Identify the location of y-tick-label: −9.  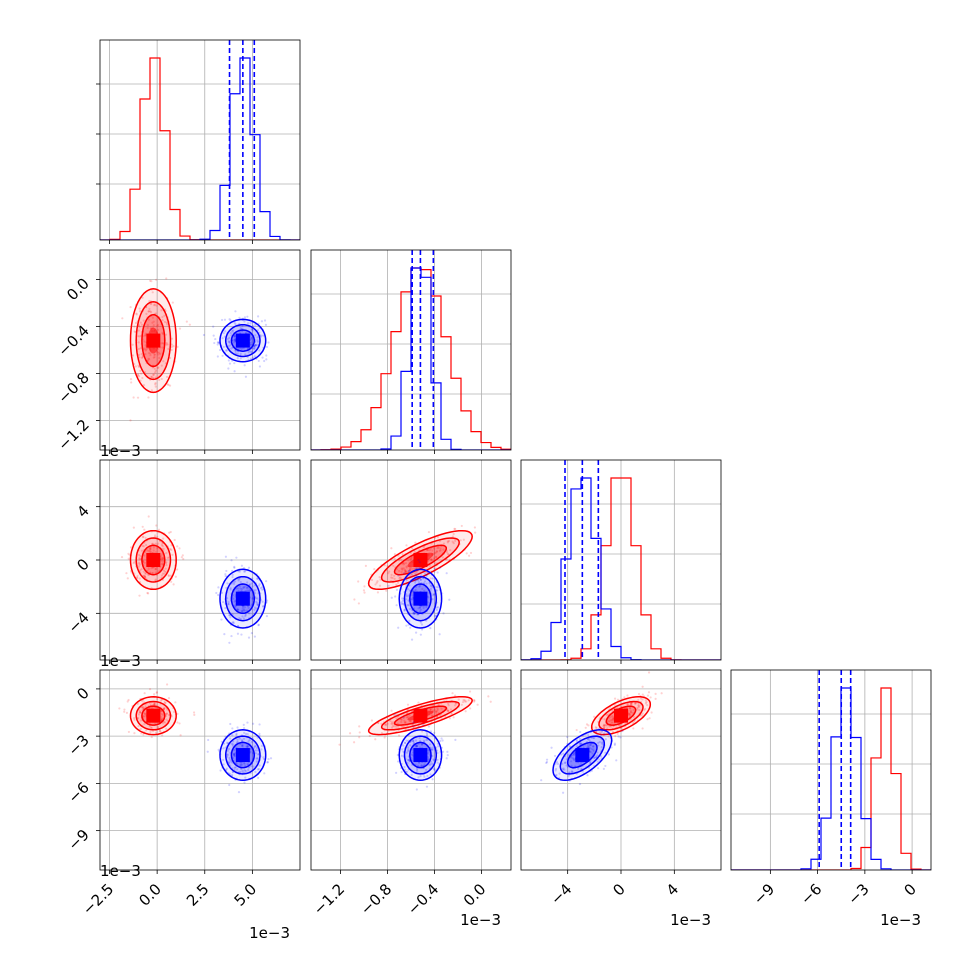
(78, 840).